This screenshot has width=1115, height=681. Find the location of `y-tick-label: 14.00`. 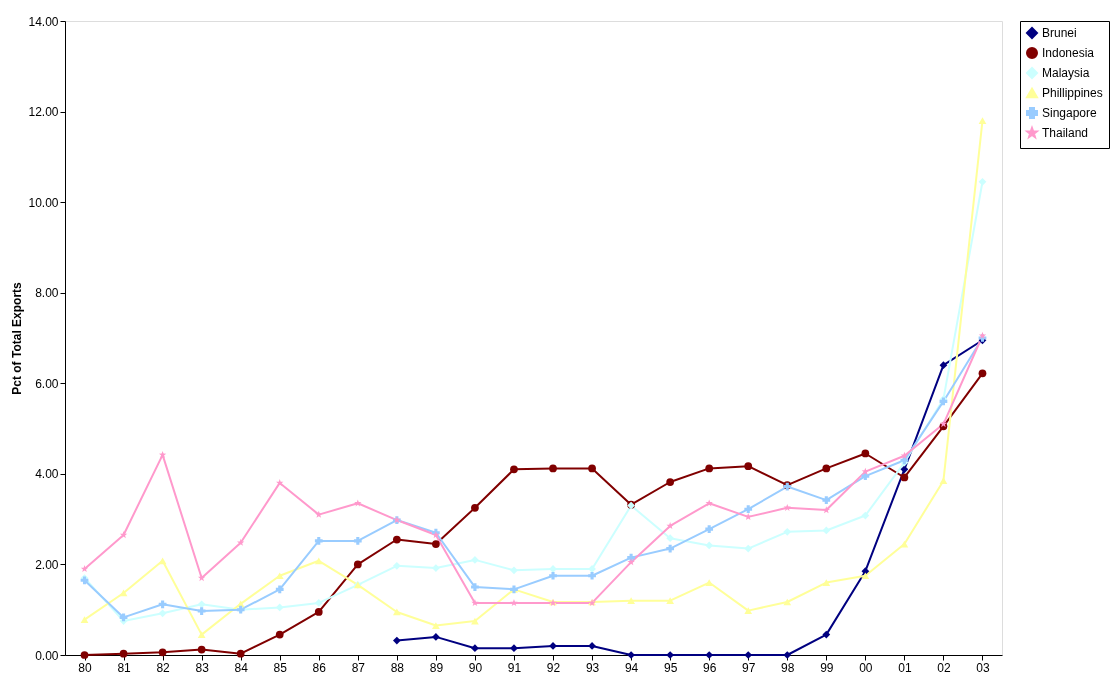

y-tick-label: 14.00 is located at coordinates (43, 21).